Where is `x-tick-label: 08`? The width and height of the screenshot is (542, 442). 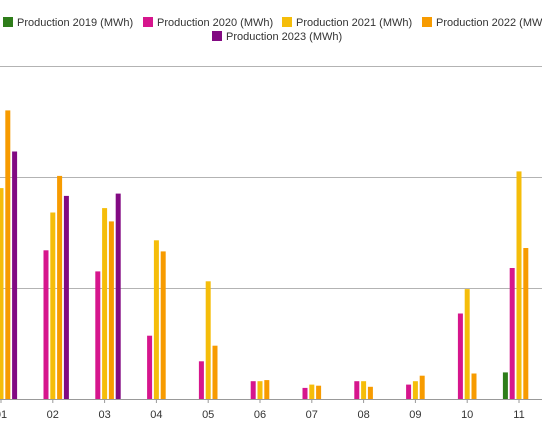
x-tick-label: 08 is located at coordinates (363, 415).